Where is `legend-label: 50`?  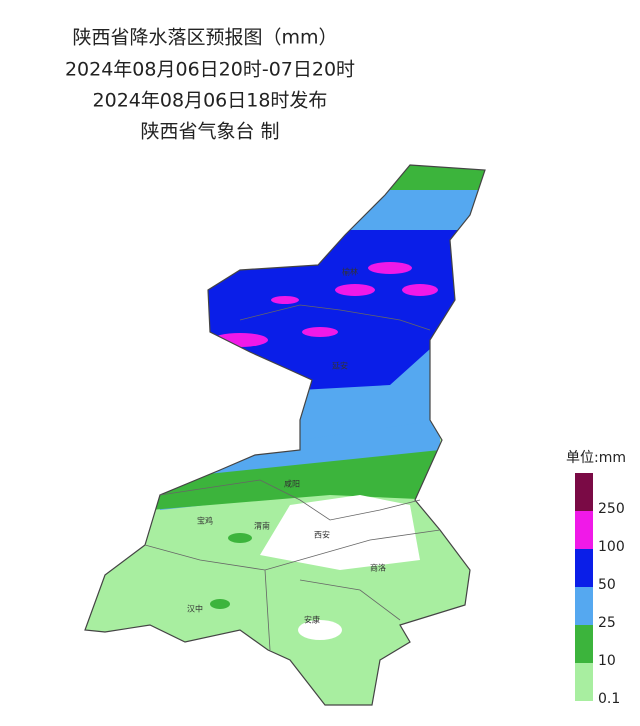 legend-label: 50 is located at coordinates (607, 585).